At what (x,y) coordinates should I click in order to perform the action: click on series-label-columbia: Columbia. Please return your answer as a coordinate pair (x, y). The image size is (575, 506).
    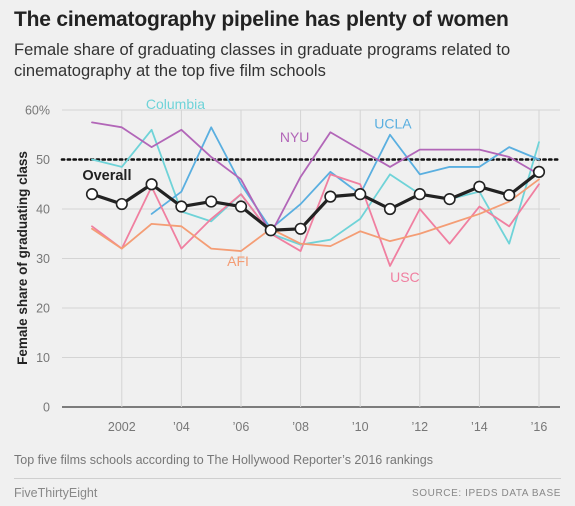
    Looking at the image, I should click on (175, 104).